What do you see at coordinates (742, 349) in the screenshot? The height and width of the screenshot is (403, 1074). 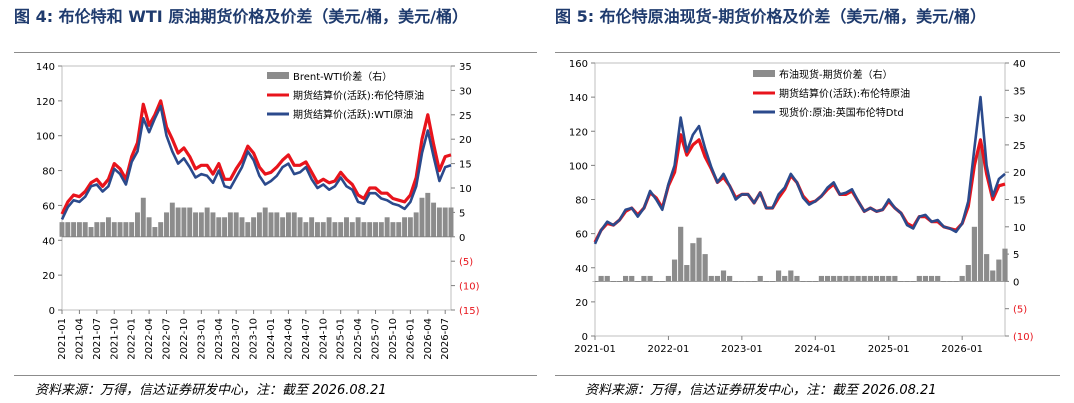 I see `right-xtick-label: 2023-01` at bounding box center [742, 349].